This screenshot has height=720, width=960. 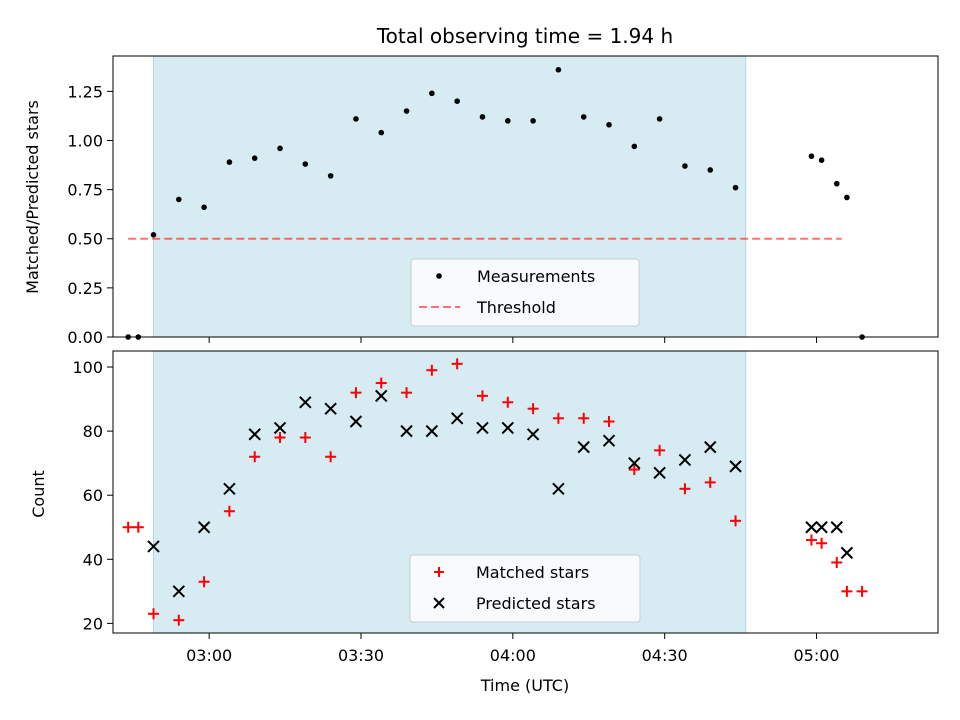 What do you see at coordinates (85, 337) in the screenshot?
I see `top-y-tick-label: 0.00` at bounding box center [85, 337].